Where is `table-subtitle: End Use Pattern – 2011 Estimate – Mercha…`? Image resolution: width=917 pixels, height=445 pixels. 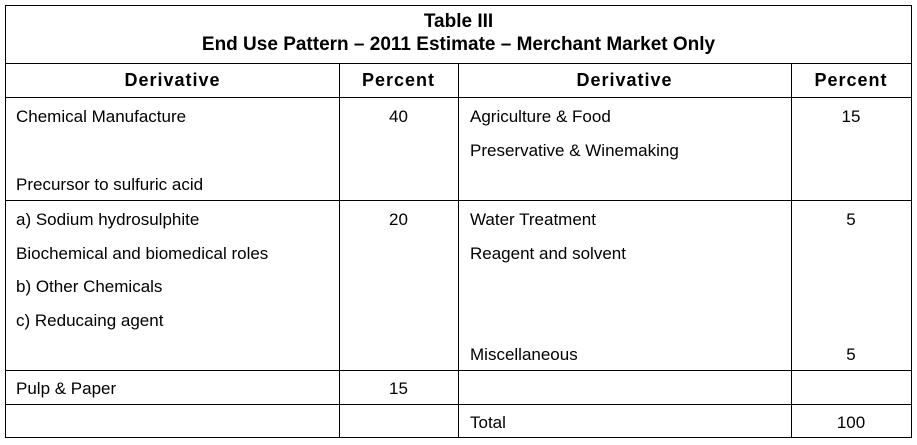 table-subtitle: End Use Pattern – 2011 Estimate – Mercha… is located at coordinates (458, 44).